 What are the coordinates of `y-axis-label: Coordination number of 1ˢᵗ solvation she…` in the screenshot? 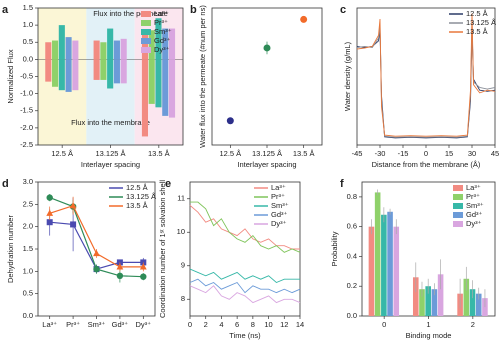 It's located at (162, 249).